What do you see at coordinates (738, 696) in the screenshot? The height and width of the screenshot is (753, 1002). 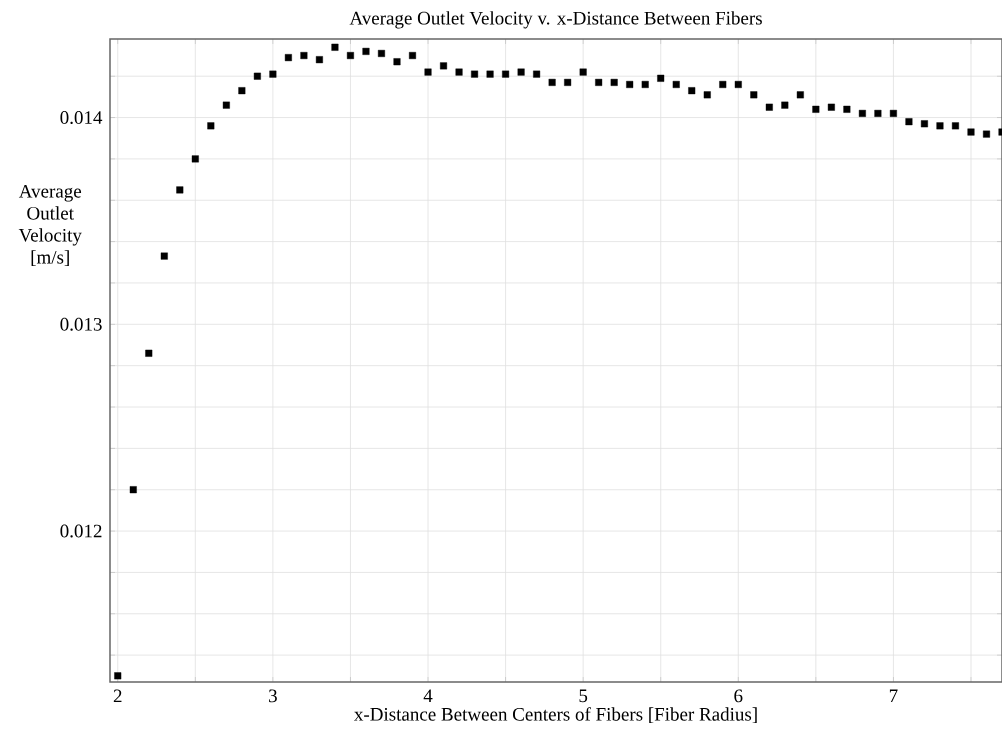 I see `x-tick-label: 6` at bounding box center [738, 696].